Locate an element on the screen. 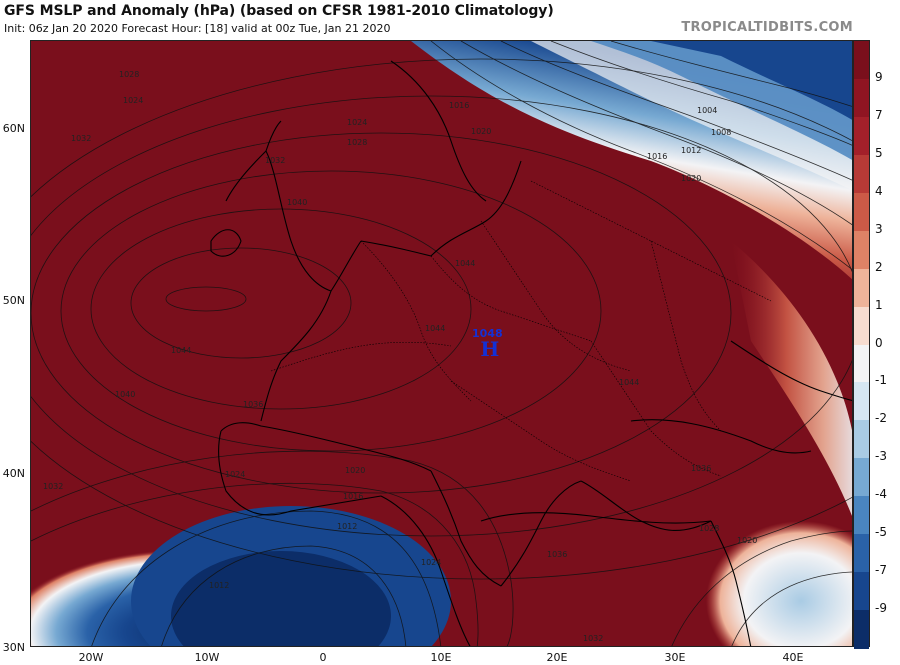 This screenshot has height=665, width=900. colorbar-label: 2 is located at coordinates (879, 266).